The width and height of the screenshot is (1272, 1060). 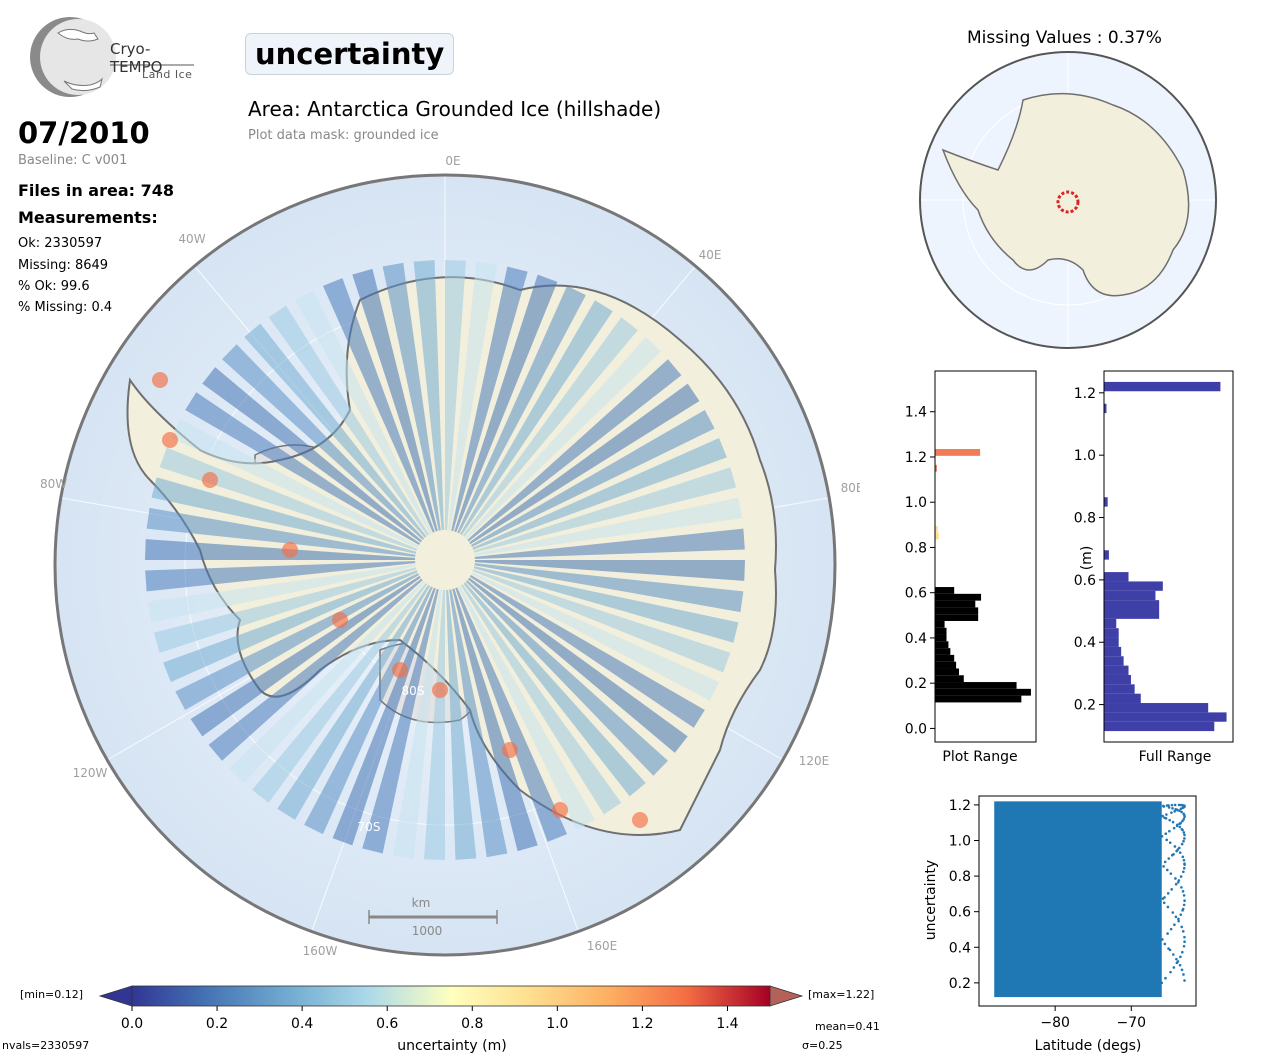 I want to click on scatter-cloud, so click(x=1078, y=899).